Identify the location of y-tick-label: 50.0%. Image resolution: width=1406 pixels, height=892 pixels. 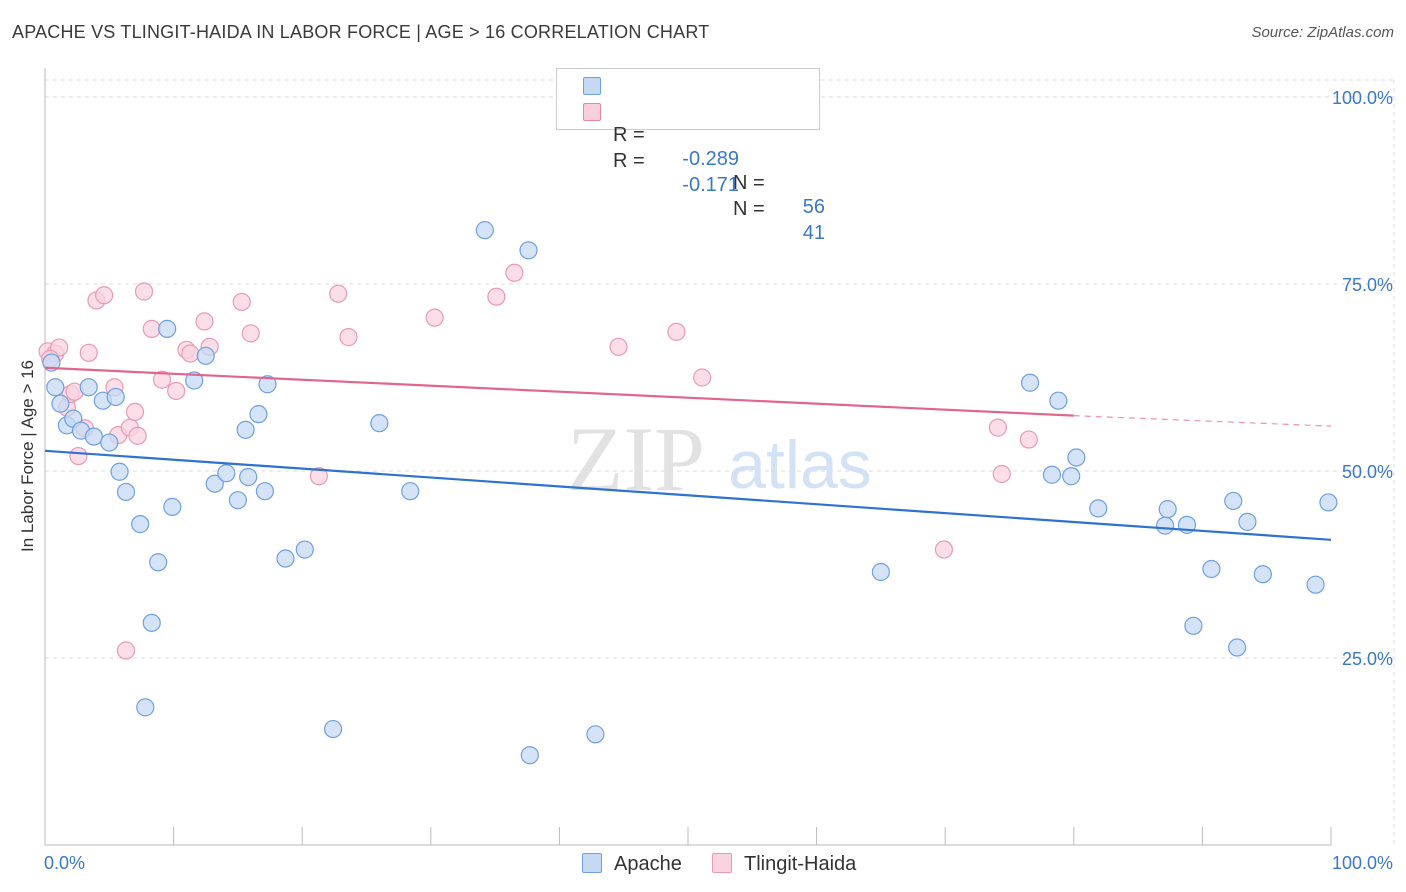
(1367, 472).